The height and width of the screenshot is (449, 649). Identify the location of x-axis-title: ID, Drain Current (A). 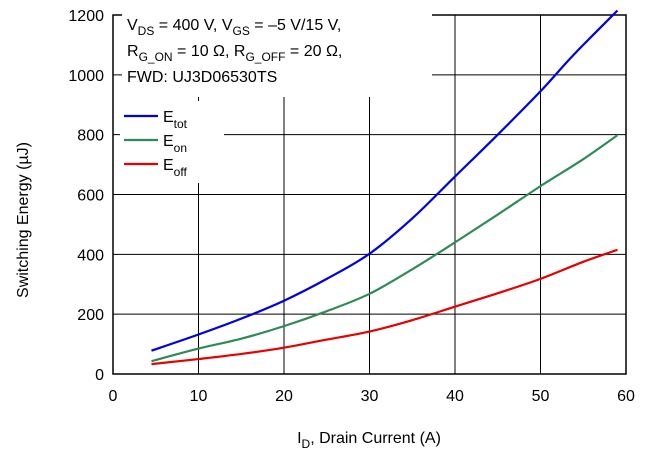
(369, 439).